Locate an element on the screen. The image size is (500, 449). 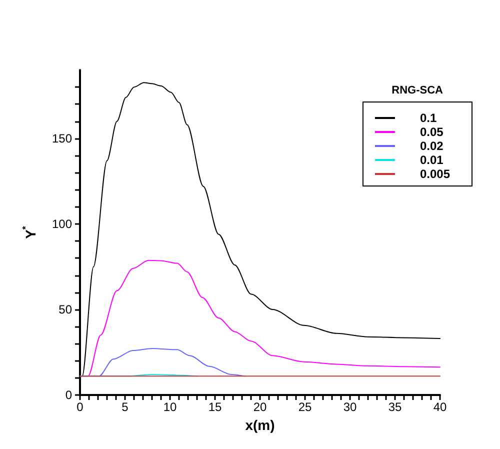
y-tick-label: 50 is located at coordinates (65, 309).